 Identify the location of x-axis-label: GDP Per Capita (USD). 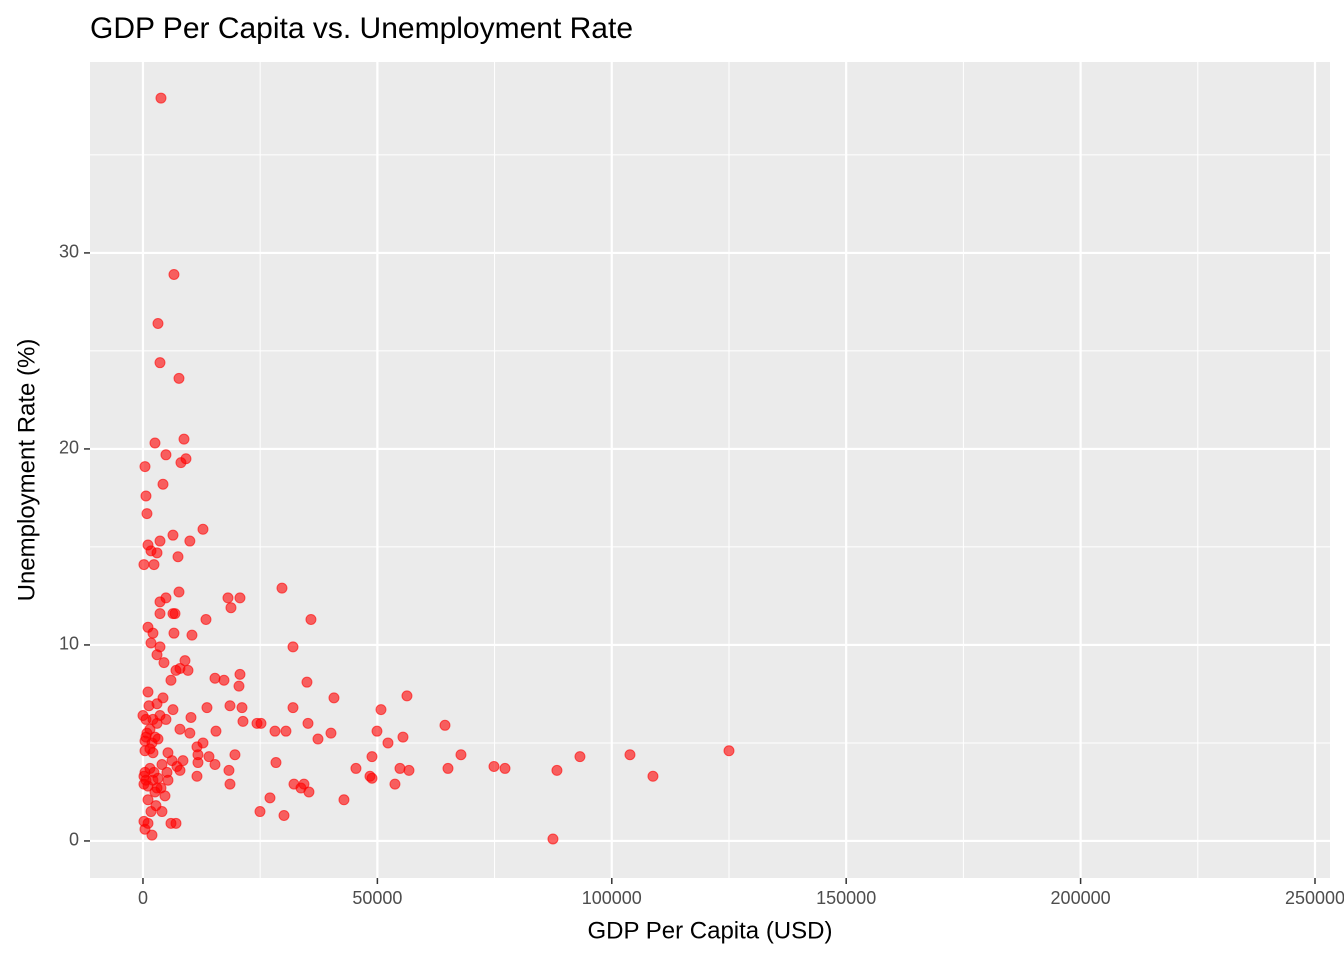
(710, 930).